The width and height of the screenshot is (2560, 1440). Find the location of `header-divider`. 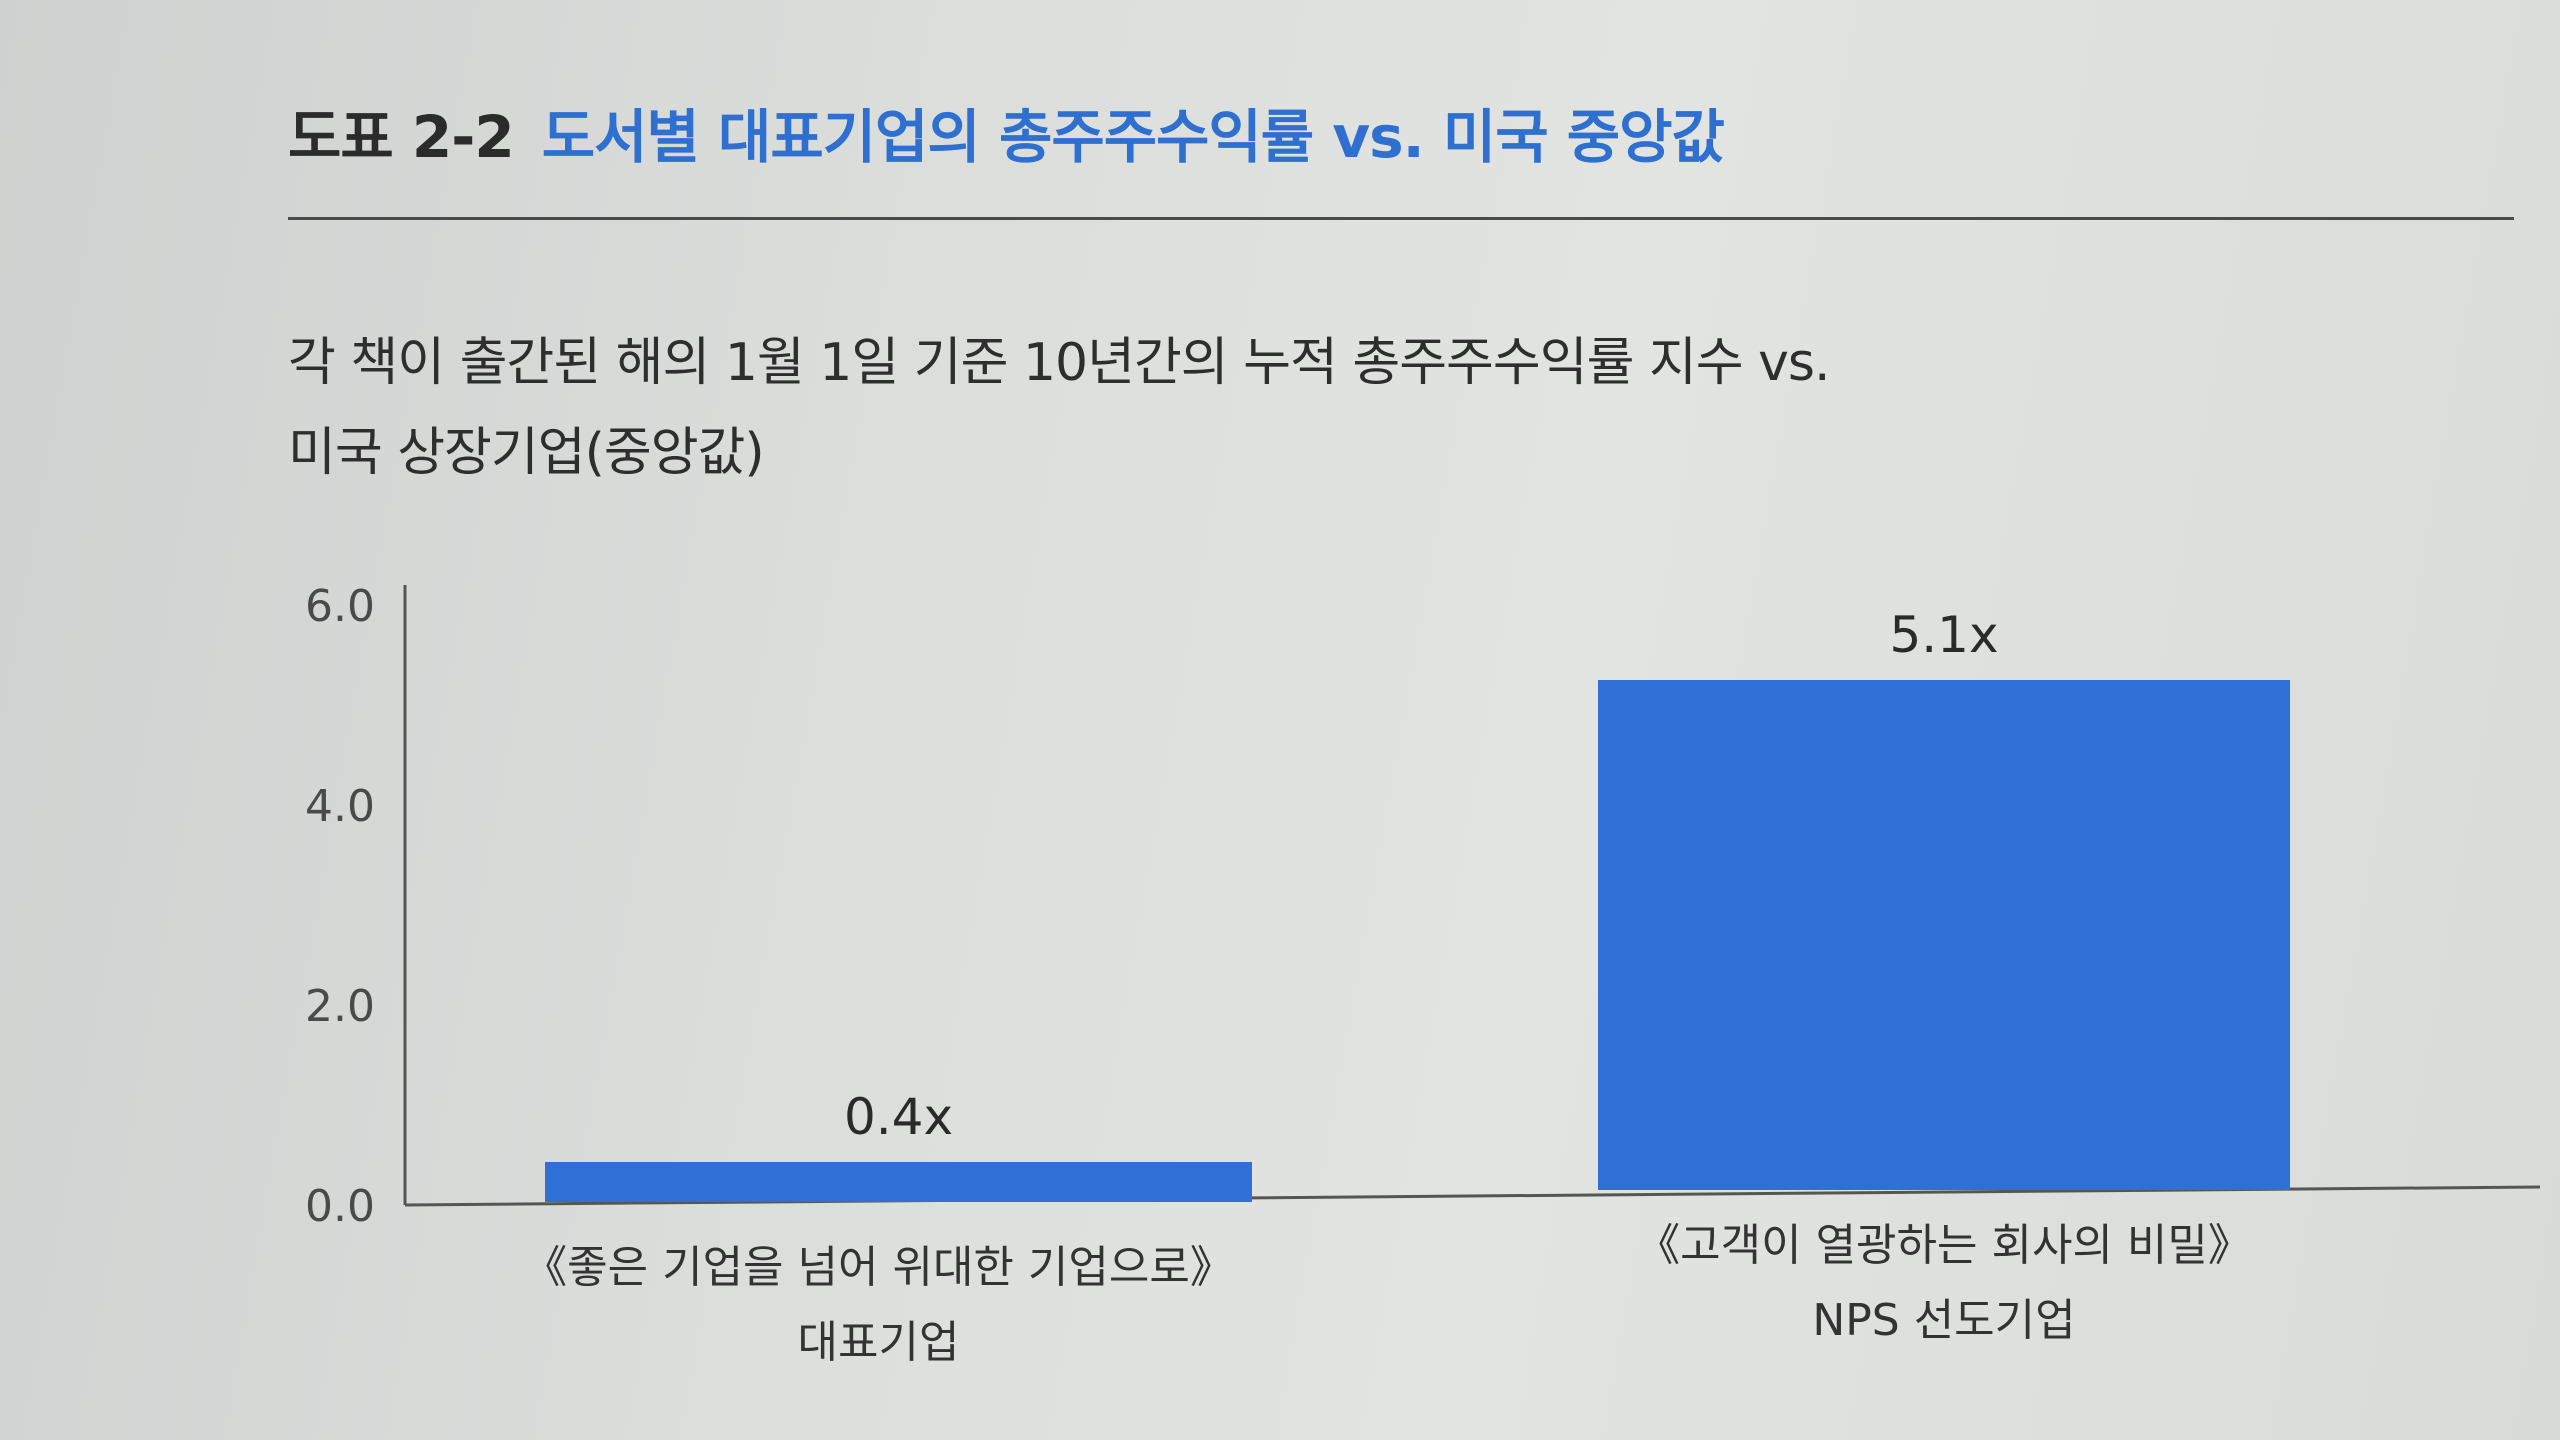

header-divider is located at coordinates (1401, 218).